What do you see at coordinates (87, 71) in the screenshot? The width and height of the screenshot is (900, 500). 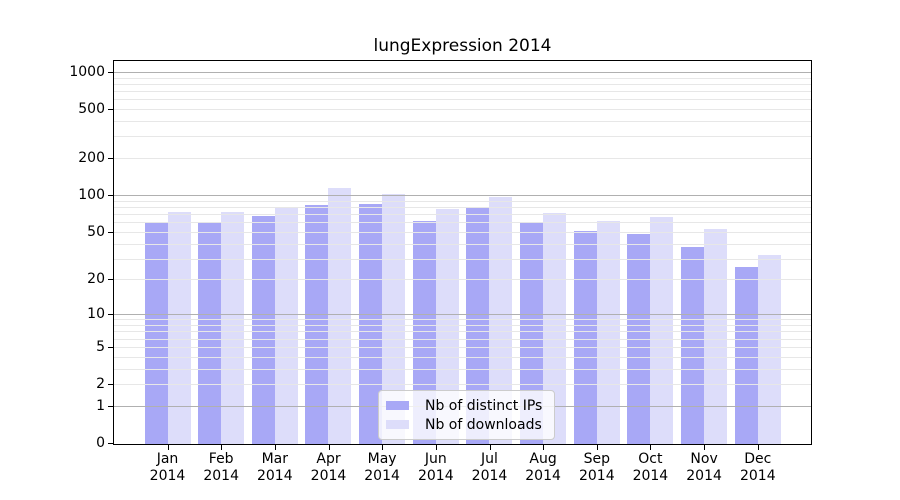 I see `y-tick-label-1000: 1000` at bounding box center [87, 71].